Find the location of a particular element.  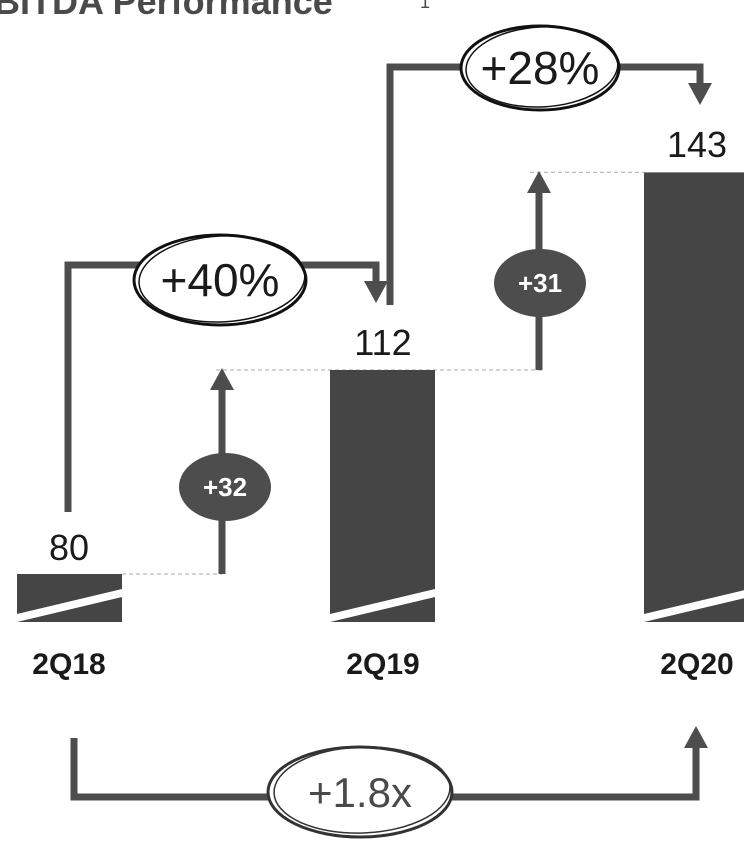

growth-label: +28% is located at coordinates (540, 68).